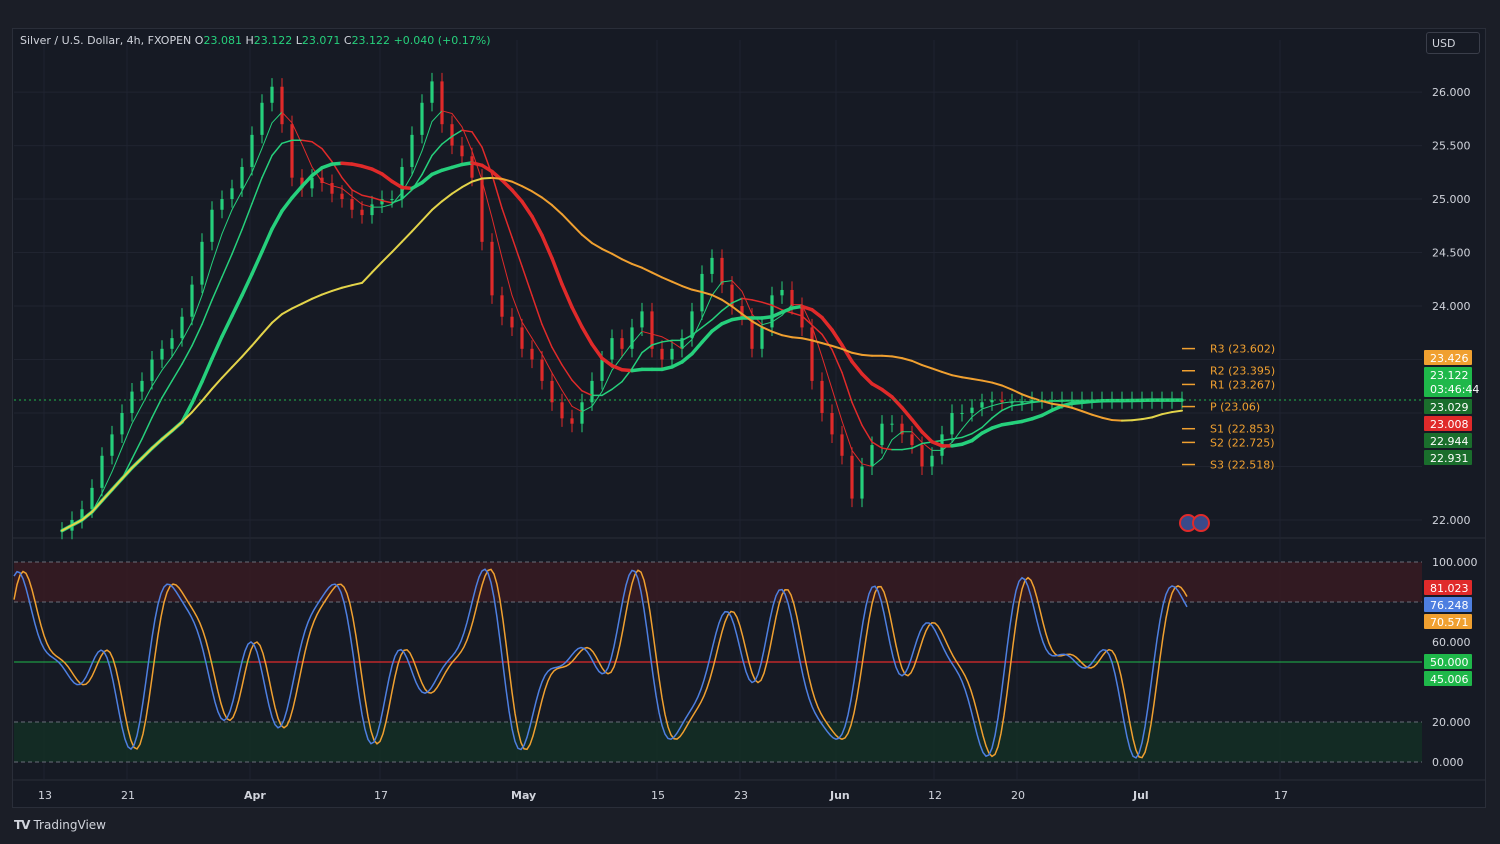  Describe the element at coordinates (1448, 587) in the screenshot. I see `stoch-badge` at that location.